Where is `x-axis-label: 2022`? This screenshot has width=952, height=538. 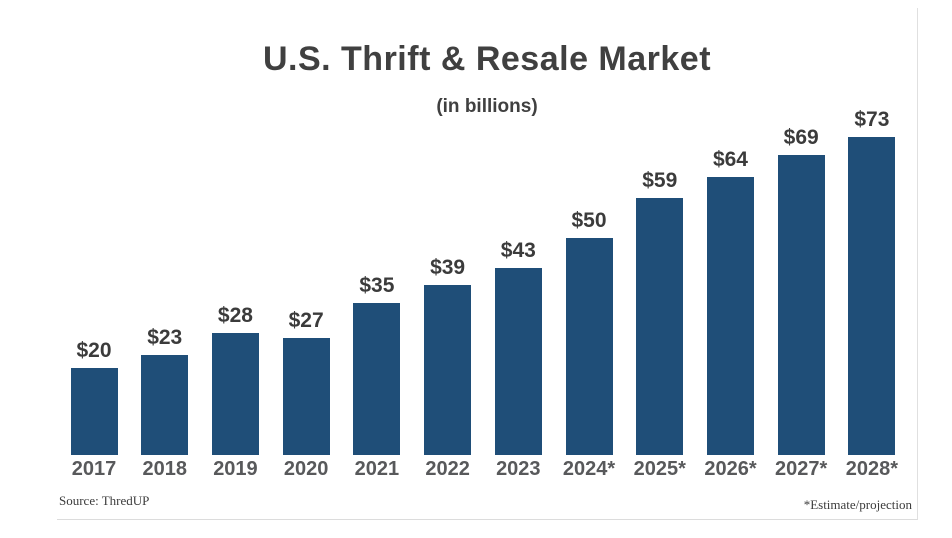 x-axis-label: 2022 is located at coordinates (447, 469).